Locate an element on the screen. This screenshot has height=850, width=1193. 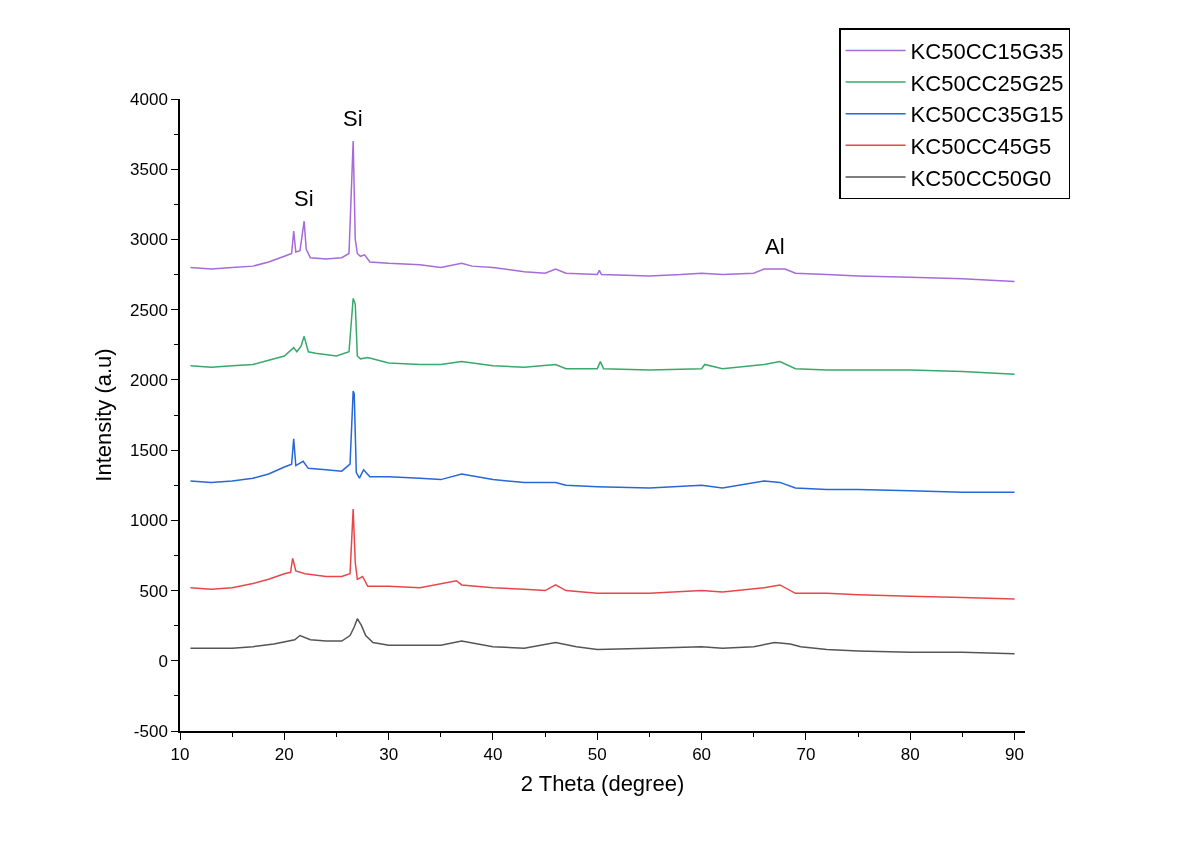
legend-label: KC50CC50G0 is located at coordinates (981, 178).